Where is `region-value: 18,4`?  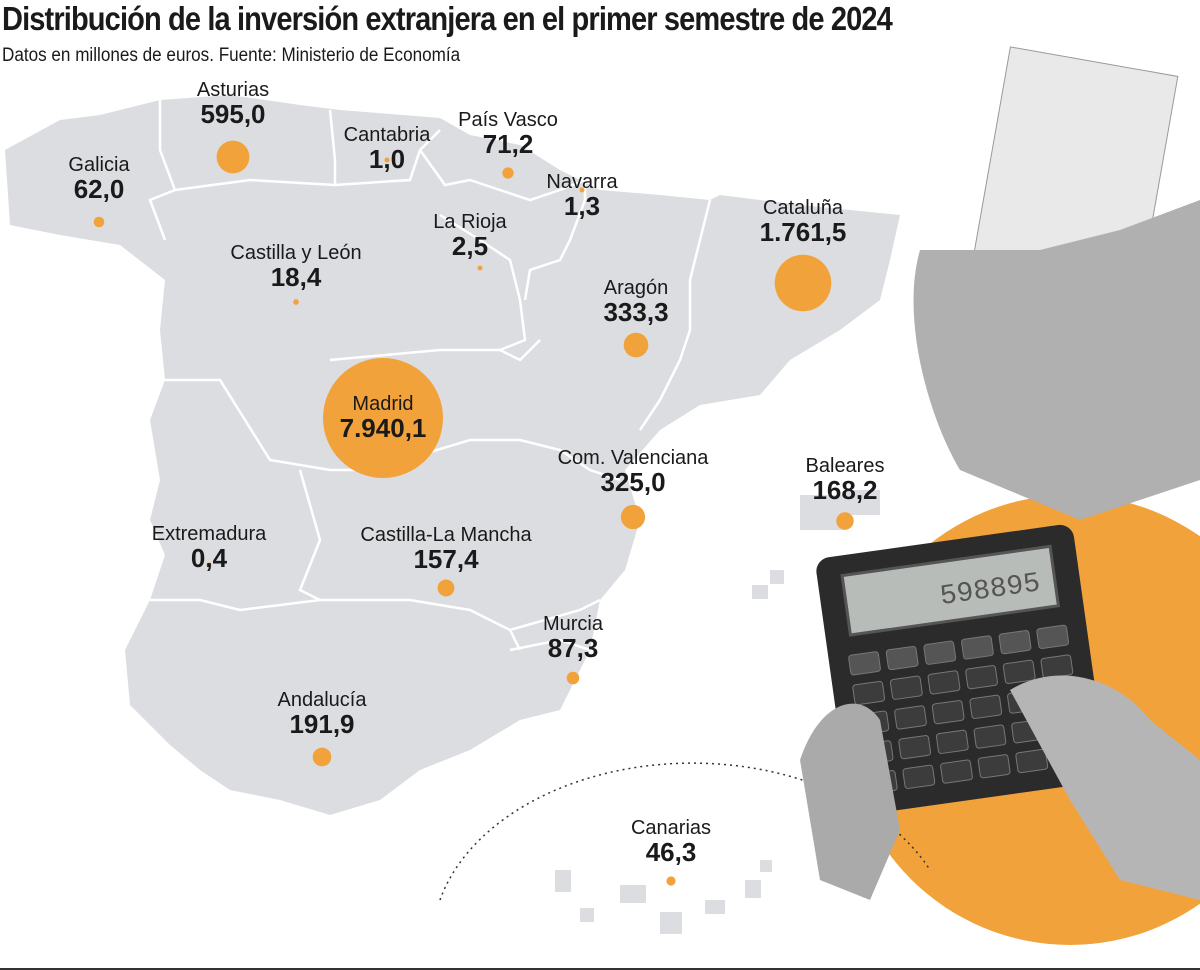
region-value: 18,4 is located at coordinates (296, 277).